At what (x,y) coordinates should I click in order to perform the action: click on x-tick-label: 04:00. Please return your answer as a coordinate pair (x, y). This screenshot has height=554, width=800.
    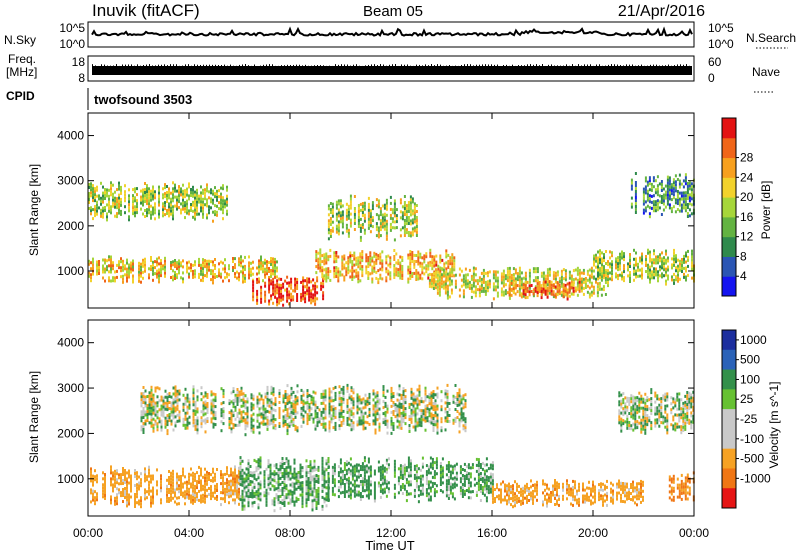
    Looking at the image, I should click on (189, 533).